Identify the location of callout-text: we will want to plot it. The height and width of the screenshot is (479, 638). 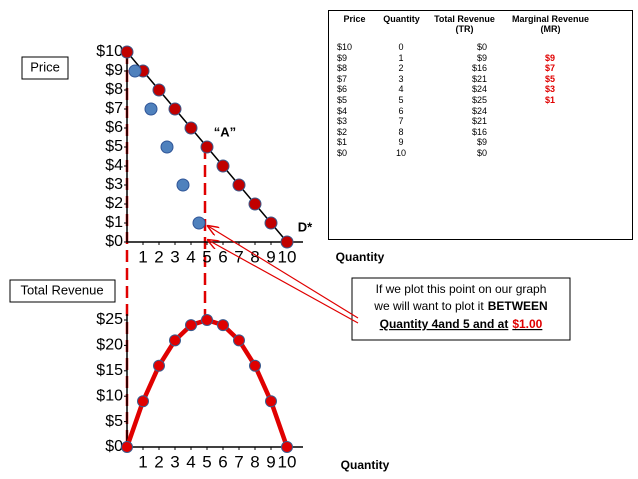
(428, 306).